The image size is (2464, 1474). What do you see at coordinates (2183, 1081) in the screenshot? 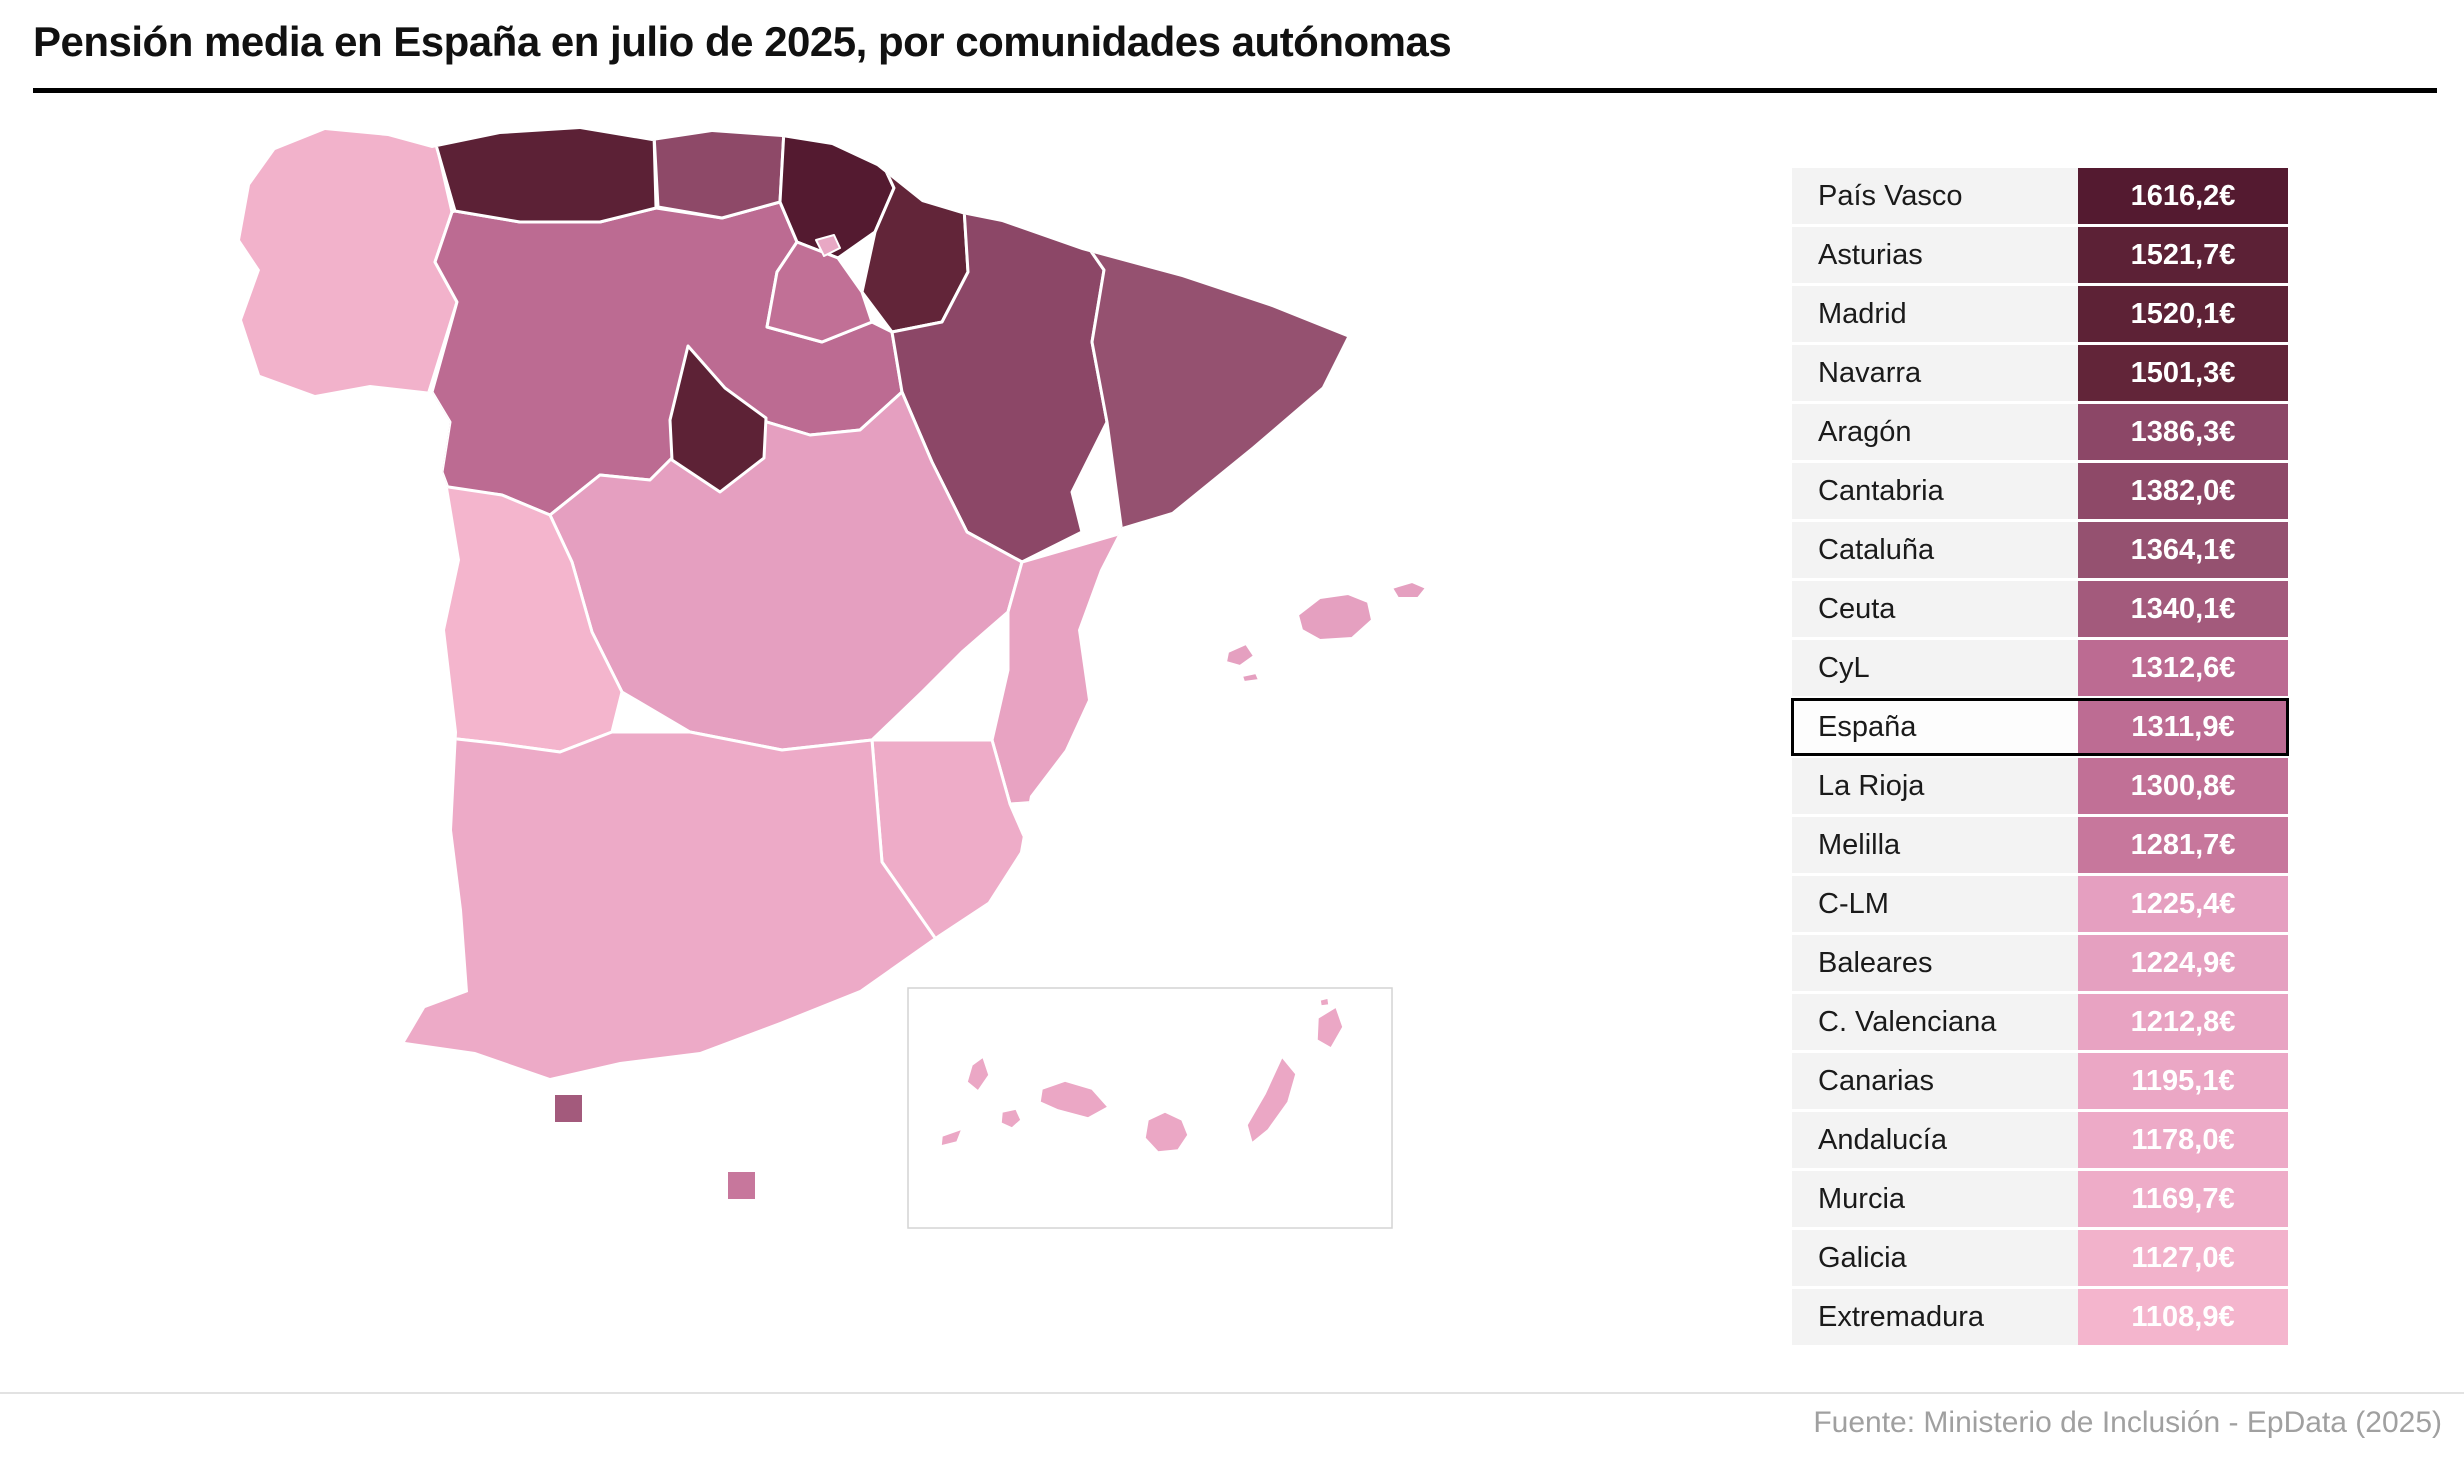
I see `region-value-badge: 1195,1€` at bounding box center [2183, 1081].